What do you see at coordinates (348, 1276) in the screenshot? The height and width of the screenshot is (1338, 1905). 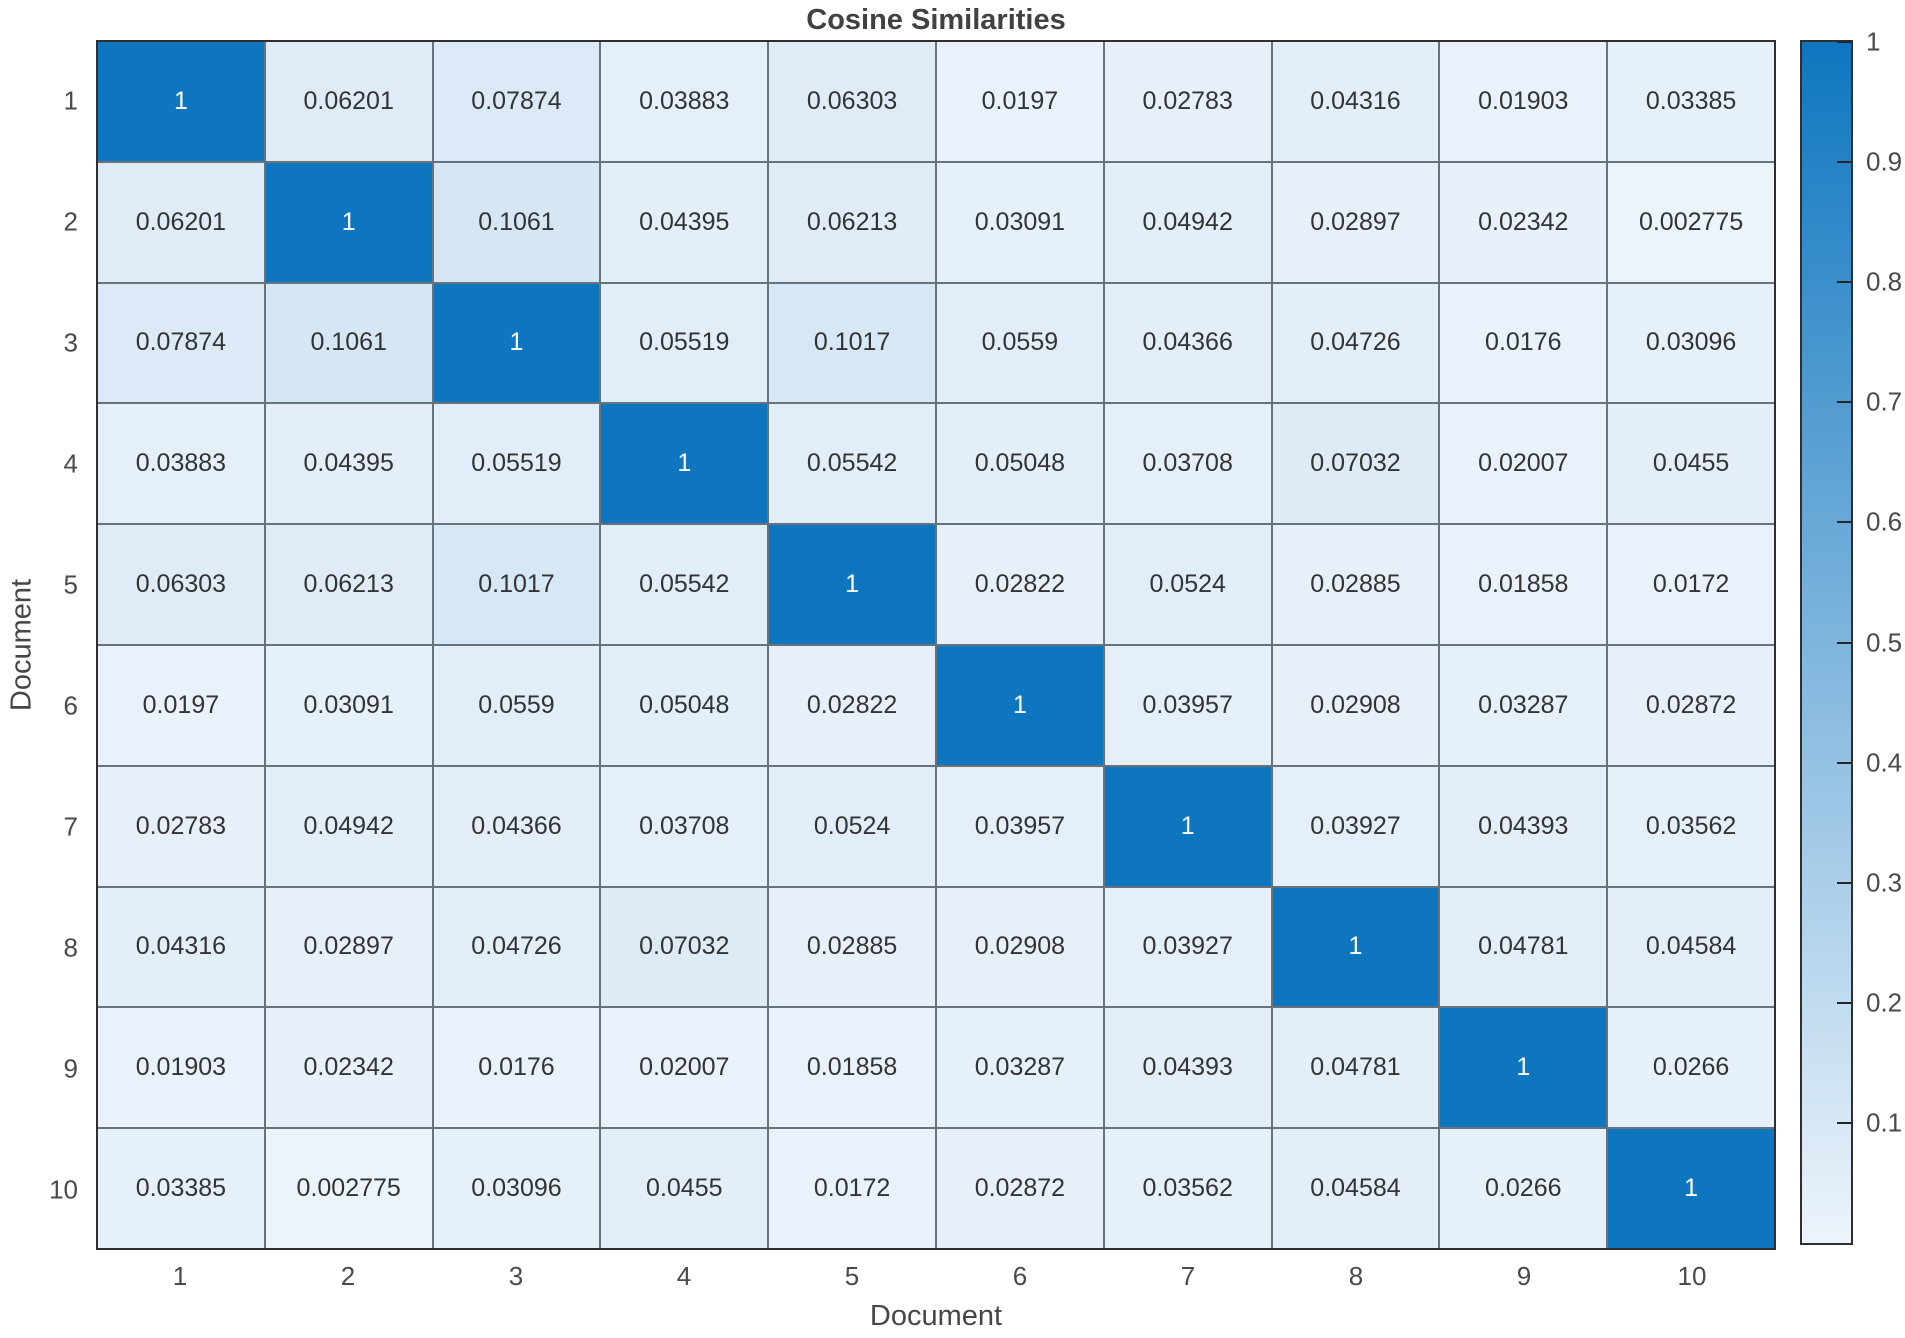 I see `x-tick-label-2: 2` at bounding box center [348, 1276].